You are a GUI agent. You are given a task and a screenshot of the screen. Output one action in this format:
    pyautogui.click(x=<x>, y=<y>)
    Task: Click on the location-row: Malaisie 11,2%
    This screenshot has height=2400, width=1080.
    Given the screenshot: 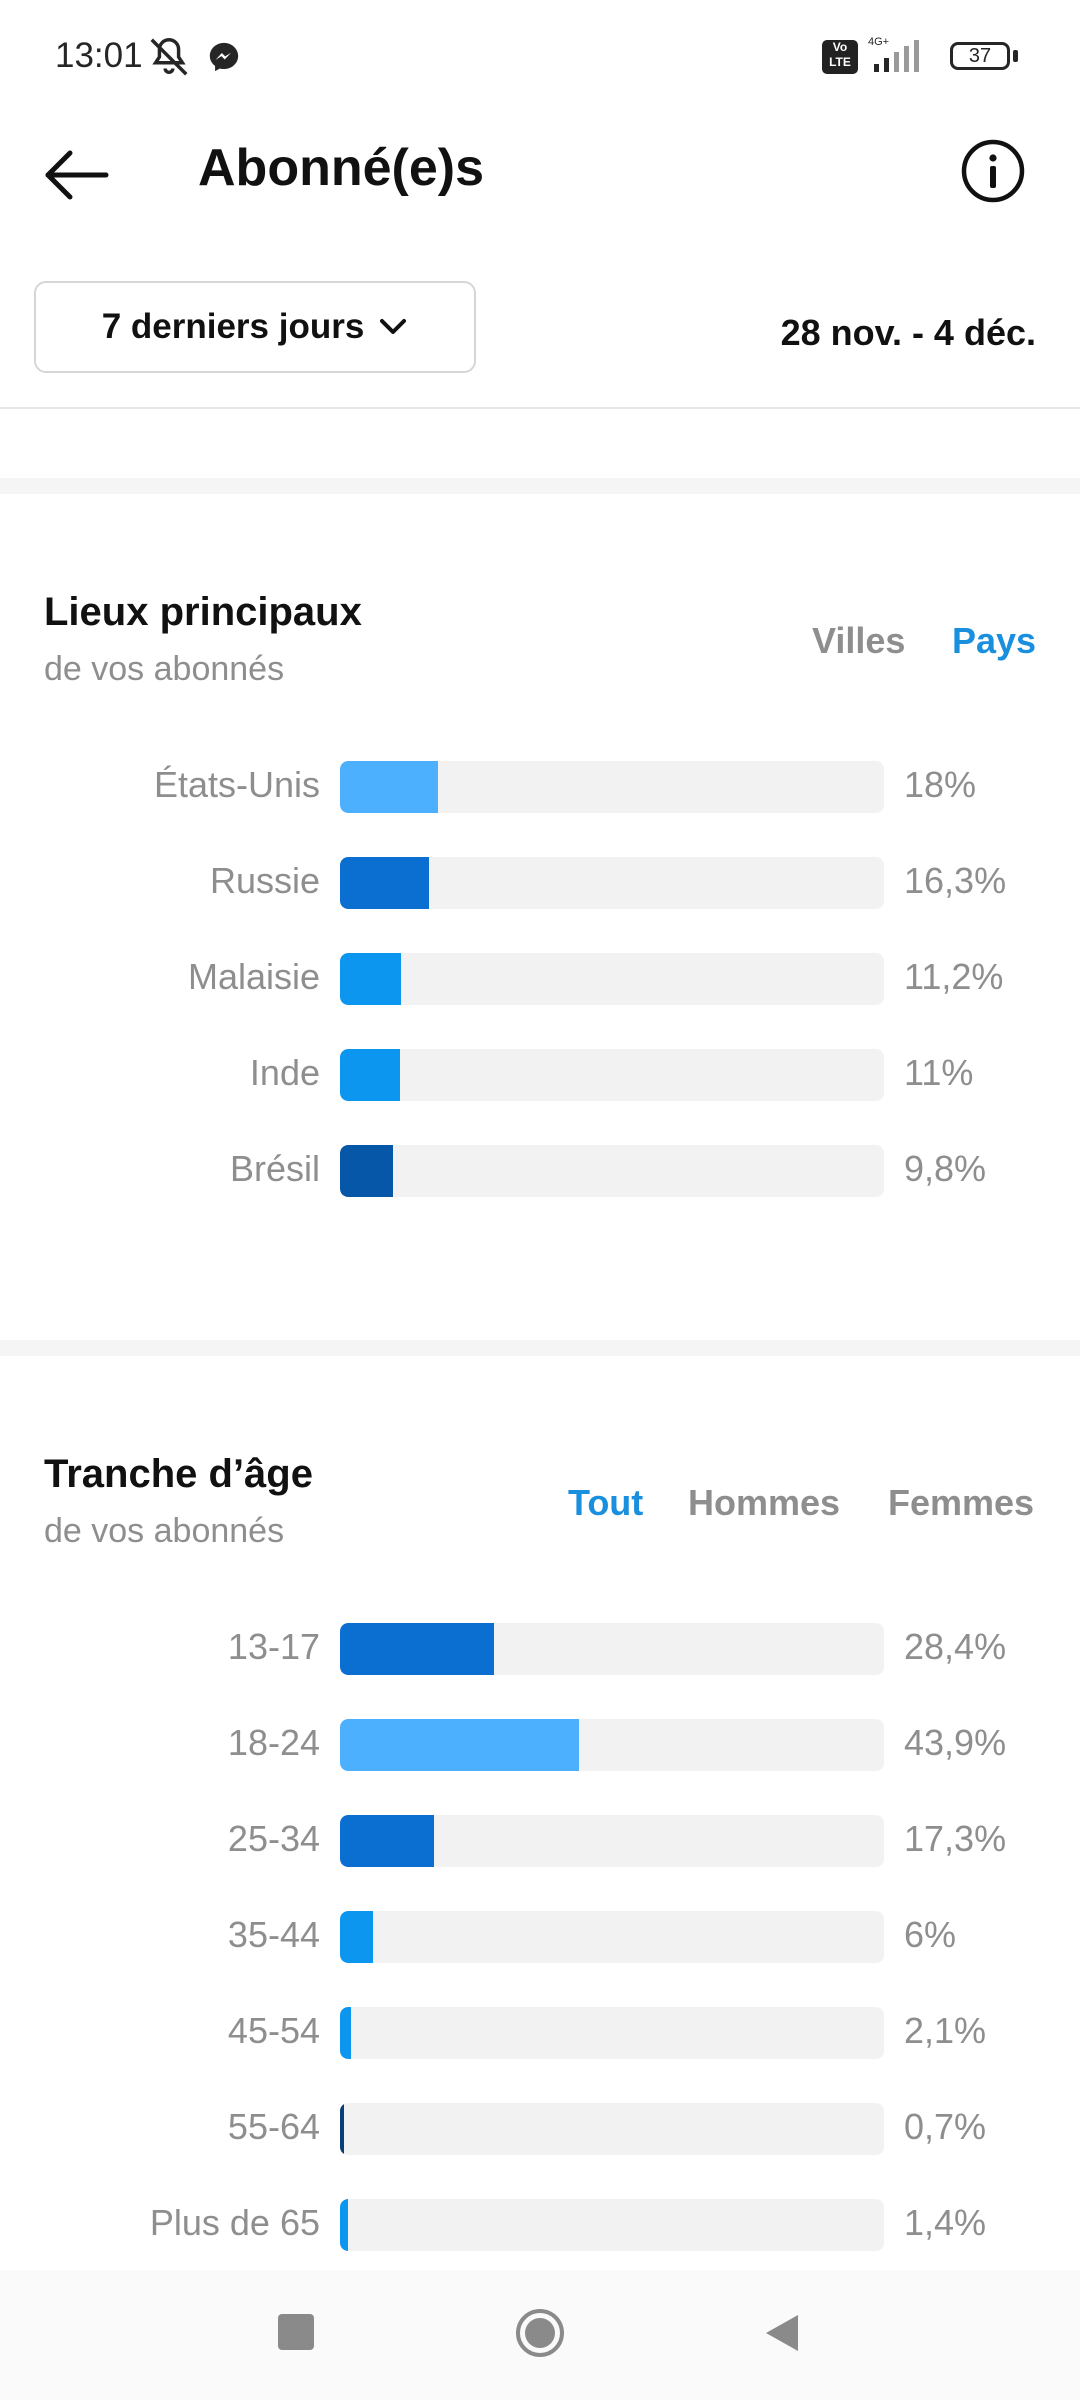 What is the action you would take?
    pyautogui.click(x=540, y=978)
    